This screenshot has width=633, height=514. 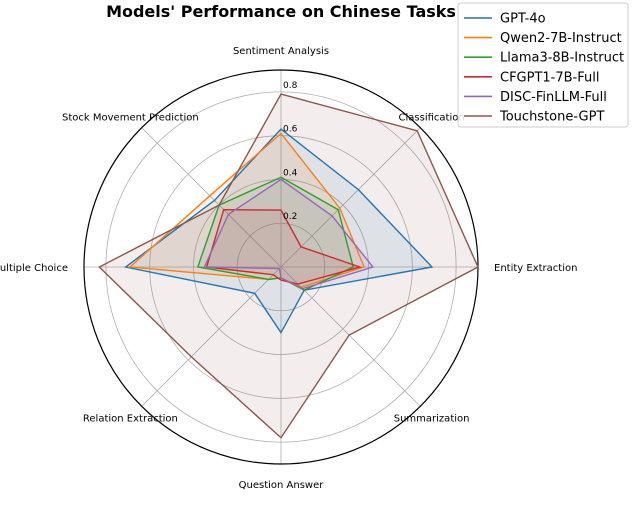 What do you see at coordinates (130, 419) in the screenshot?
I see `axis-label-relation-extraction: Relation Extraction` at bounding box center [130, 419].